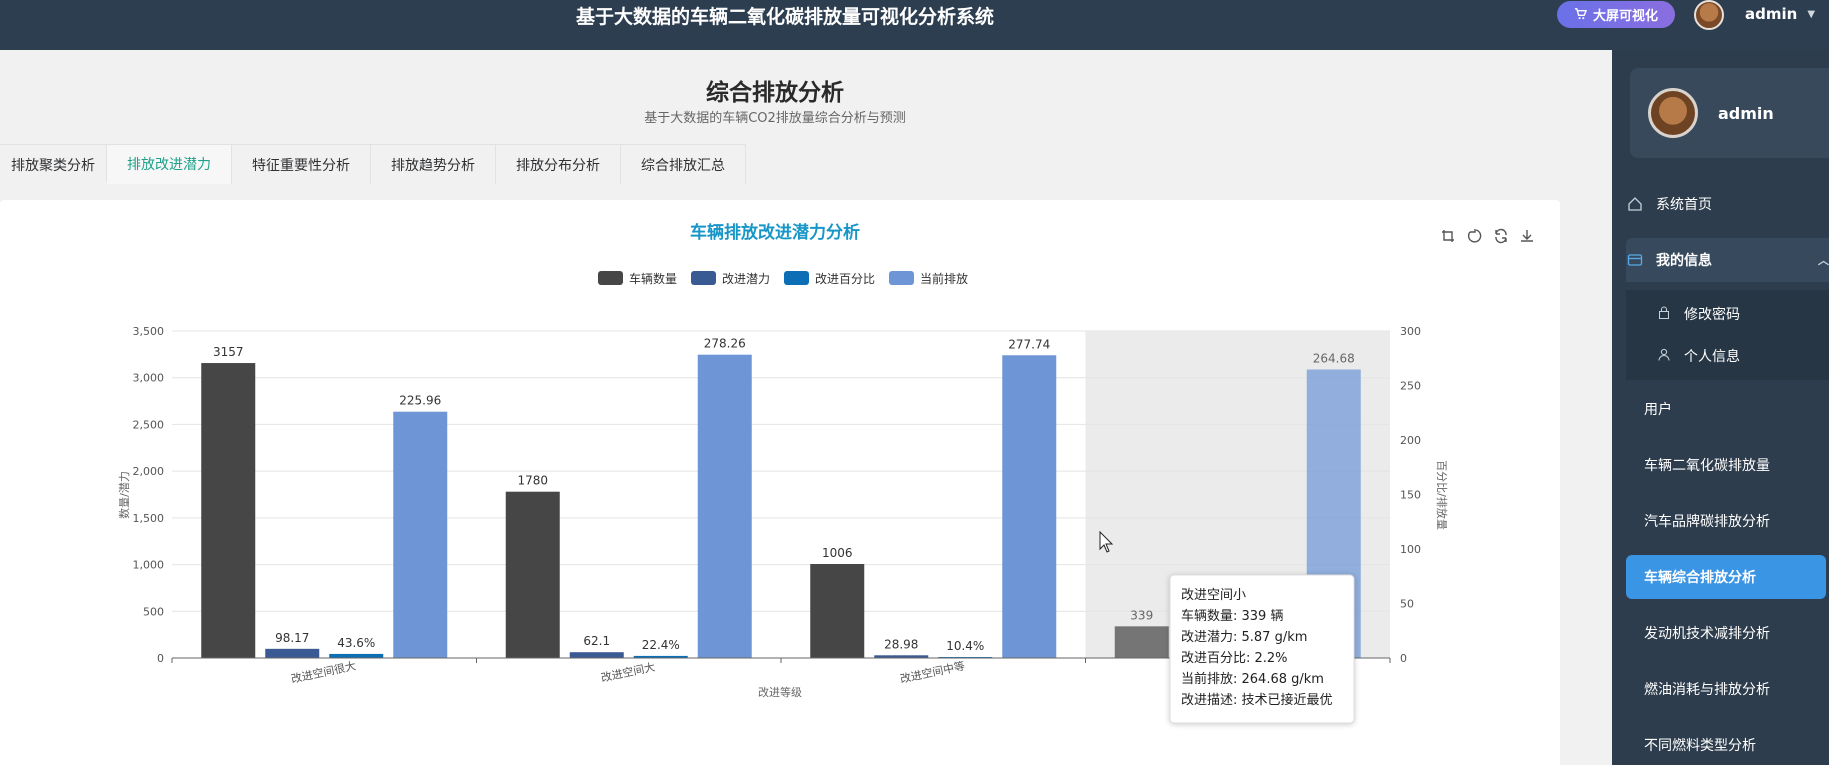 This screenshot has height=765, width=1829. I want to click on data-label: 225.96, so click(420, 401).